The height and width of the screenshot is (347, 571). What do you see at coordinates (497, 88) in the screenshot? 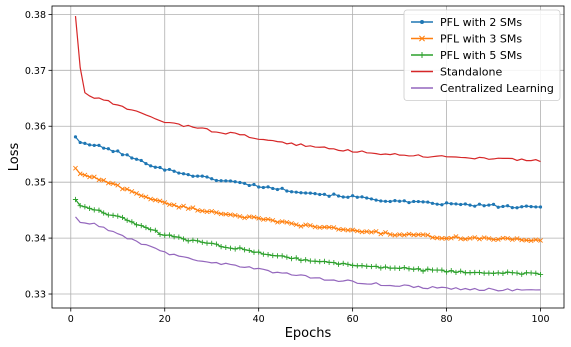
I see `legend-label: Centralized Learning` at bounding box center [497, 88].